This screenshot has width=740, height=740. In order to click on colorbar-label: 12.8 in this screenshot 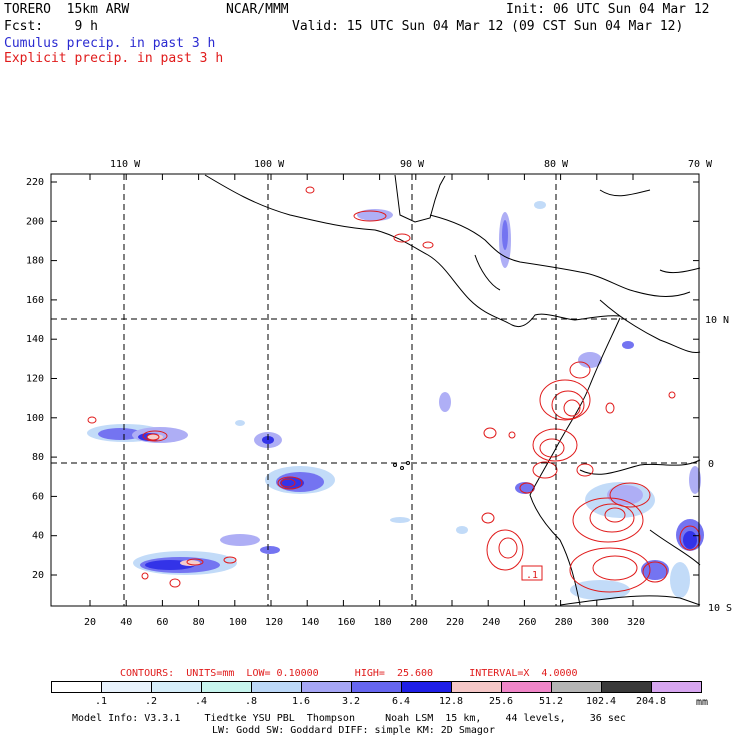, I will do `click(451, 701)`.